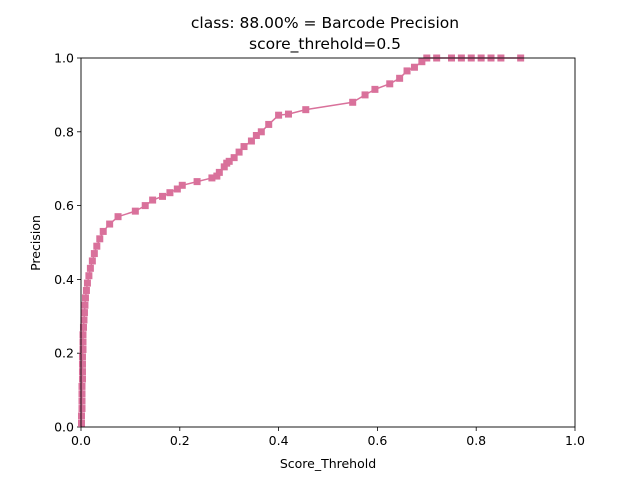  What do you see at coordinates (67, 243) in the screenshot?
I see `y-axis: 0.0 0.2 0.4 0.6 0.8 1.0` at bounding box center [67, 243].